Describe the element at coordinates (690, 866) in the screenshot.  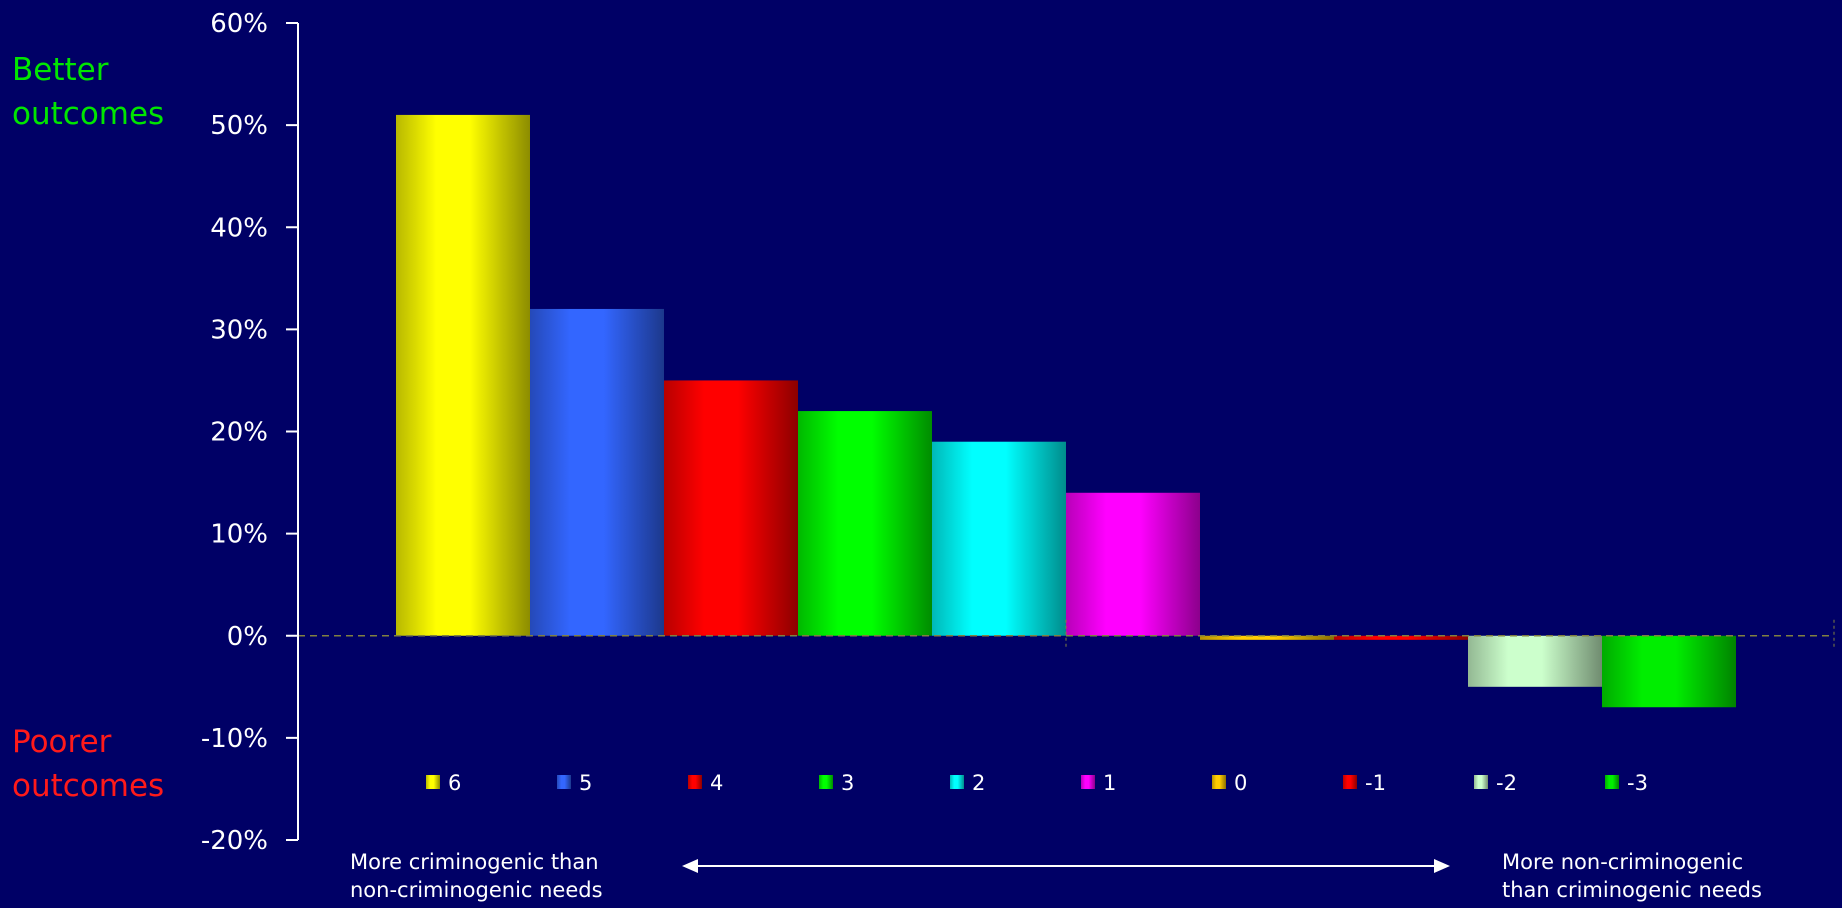
I see `arrow-head-left` at that location.